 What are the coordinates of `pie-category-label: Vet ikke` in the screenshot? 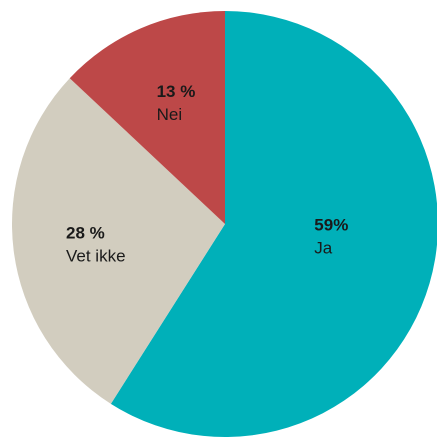 It's located at (96, 256).